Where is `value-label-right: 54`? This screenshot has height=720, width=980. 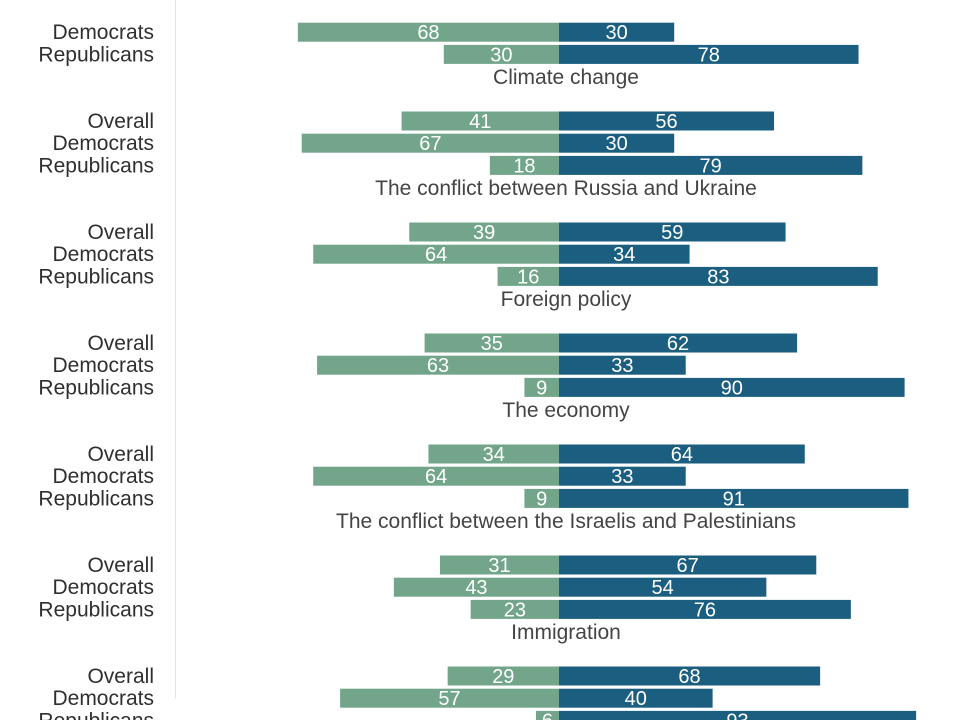
value-label-right: 54 is located at coordinates (663, 588).